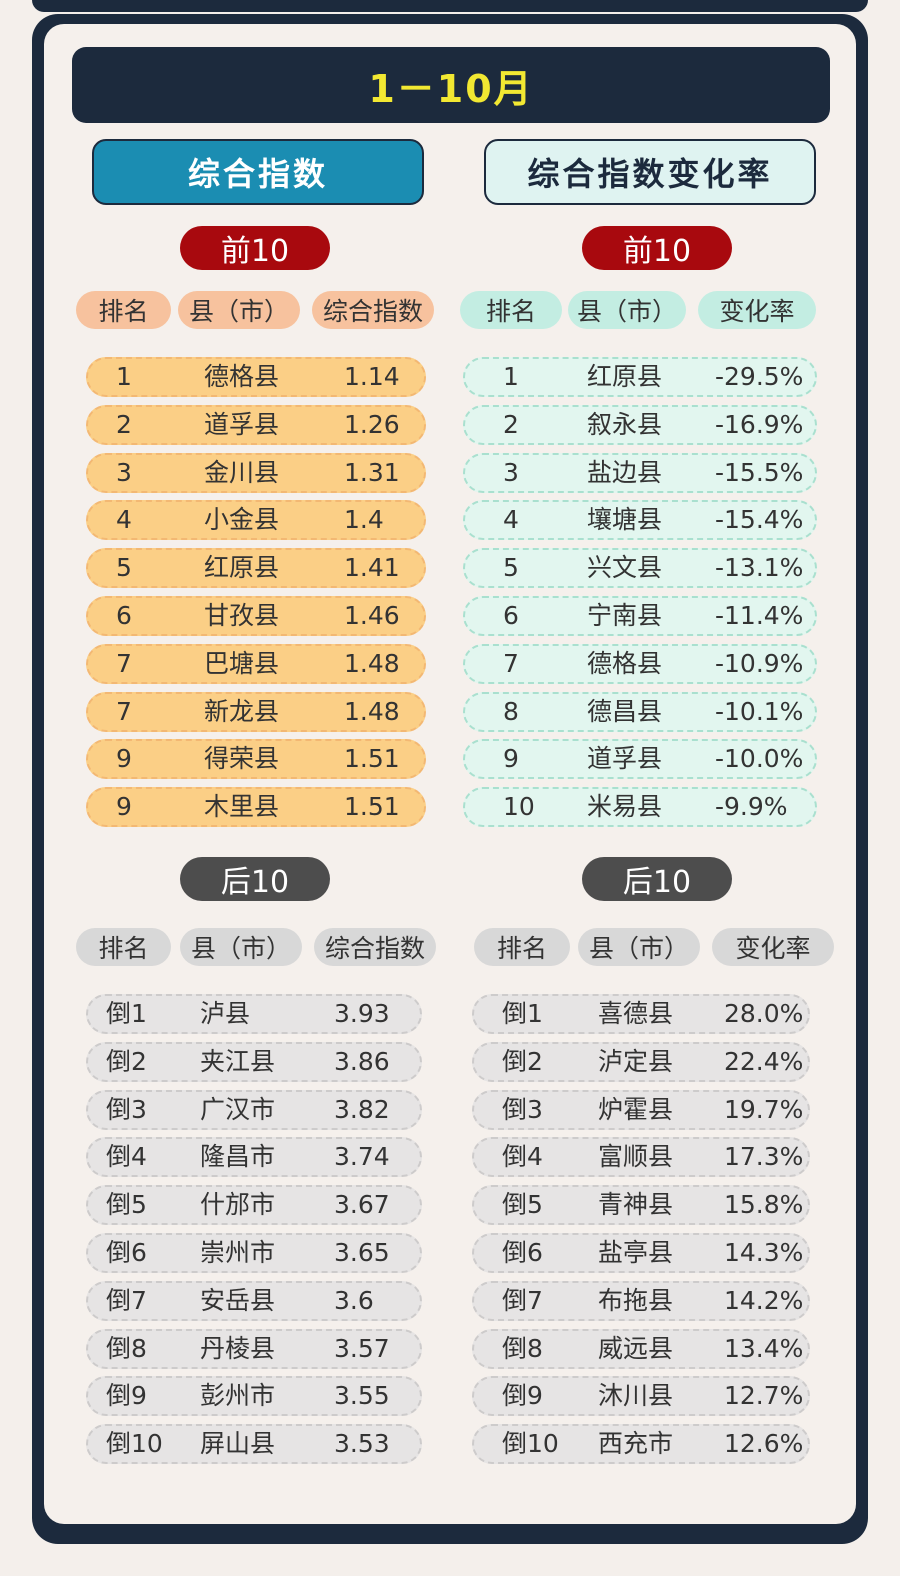 The image size is (900, 1576). I want to click on table-row: 7 德格县 -10.9%, so click(640, 663).